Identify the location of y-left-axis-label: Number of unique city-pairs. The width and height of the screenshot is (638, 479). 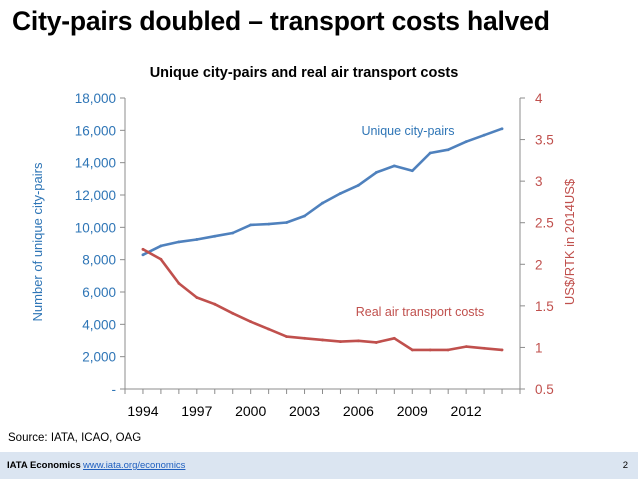
(37, 241).